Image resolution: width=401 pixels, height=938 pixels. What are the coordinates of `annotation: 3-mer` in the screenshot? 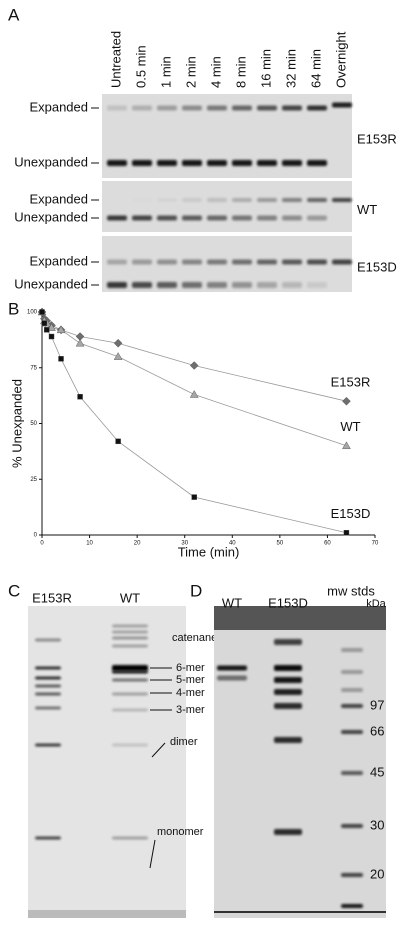 It's located at (190, 710).